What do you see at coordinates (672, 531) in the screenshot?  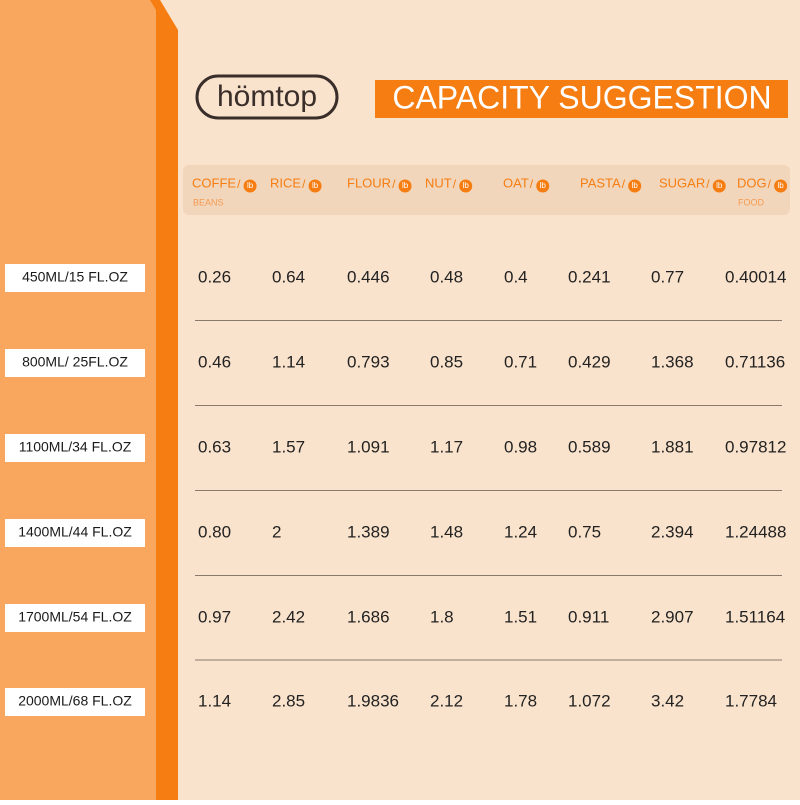 I see `cell: 2.394` at bounding box center [672, 531].